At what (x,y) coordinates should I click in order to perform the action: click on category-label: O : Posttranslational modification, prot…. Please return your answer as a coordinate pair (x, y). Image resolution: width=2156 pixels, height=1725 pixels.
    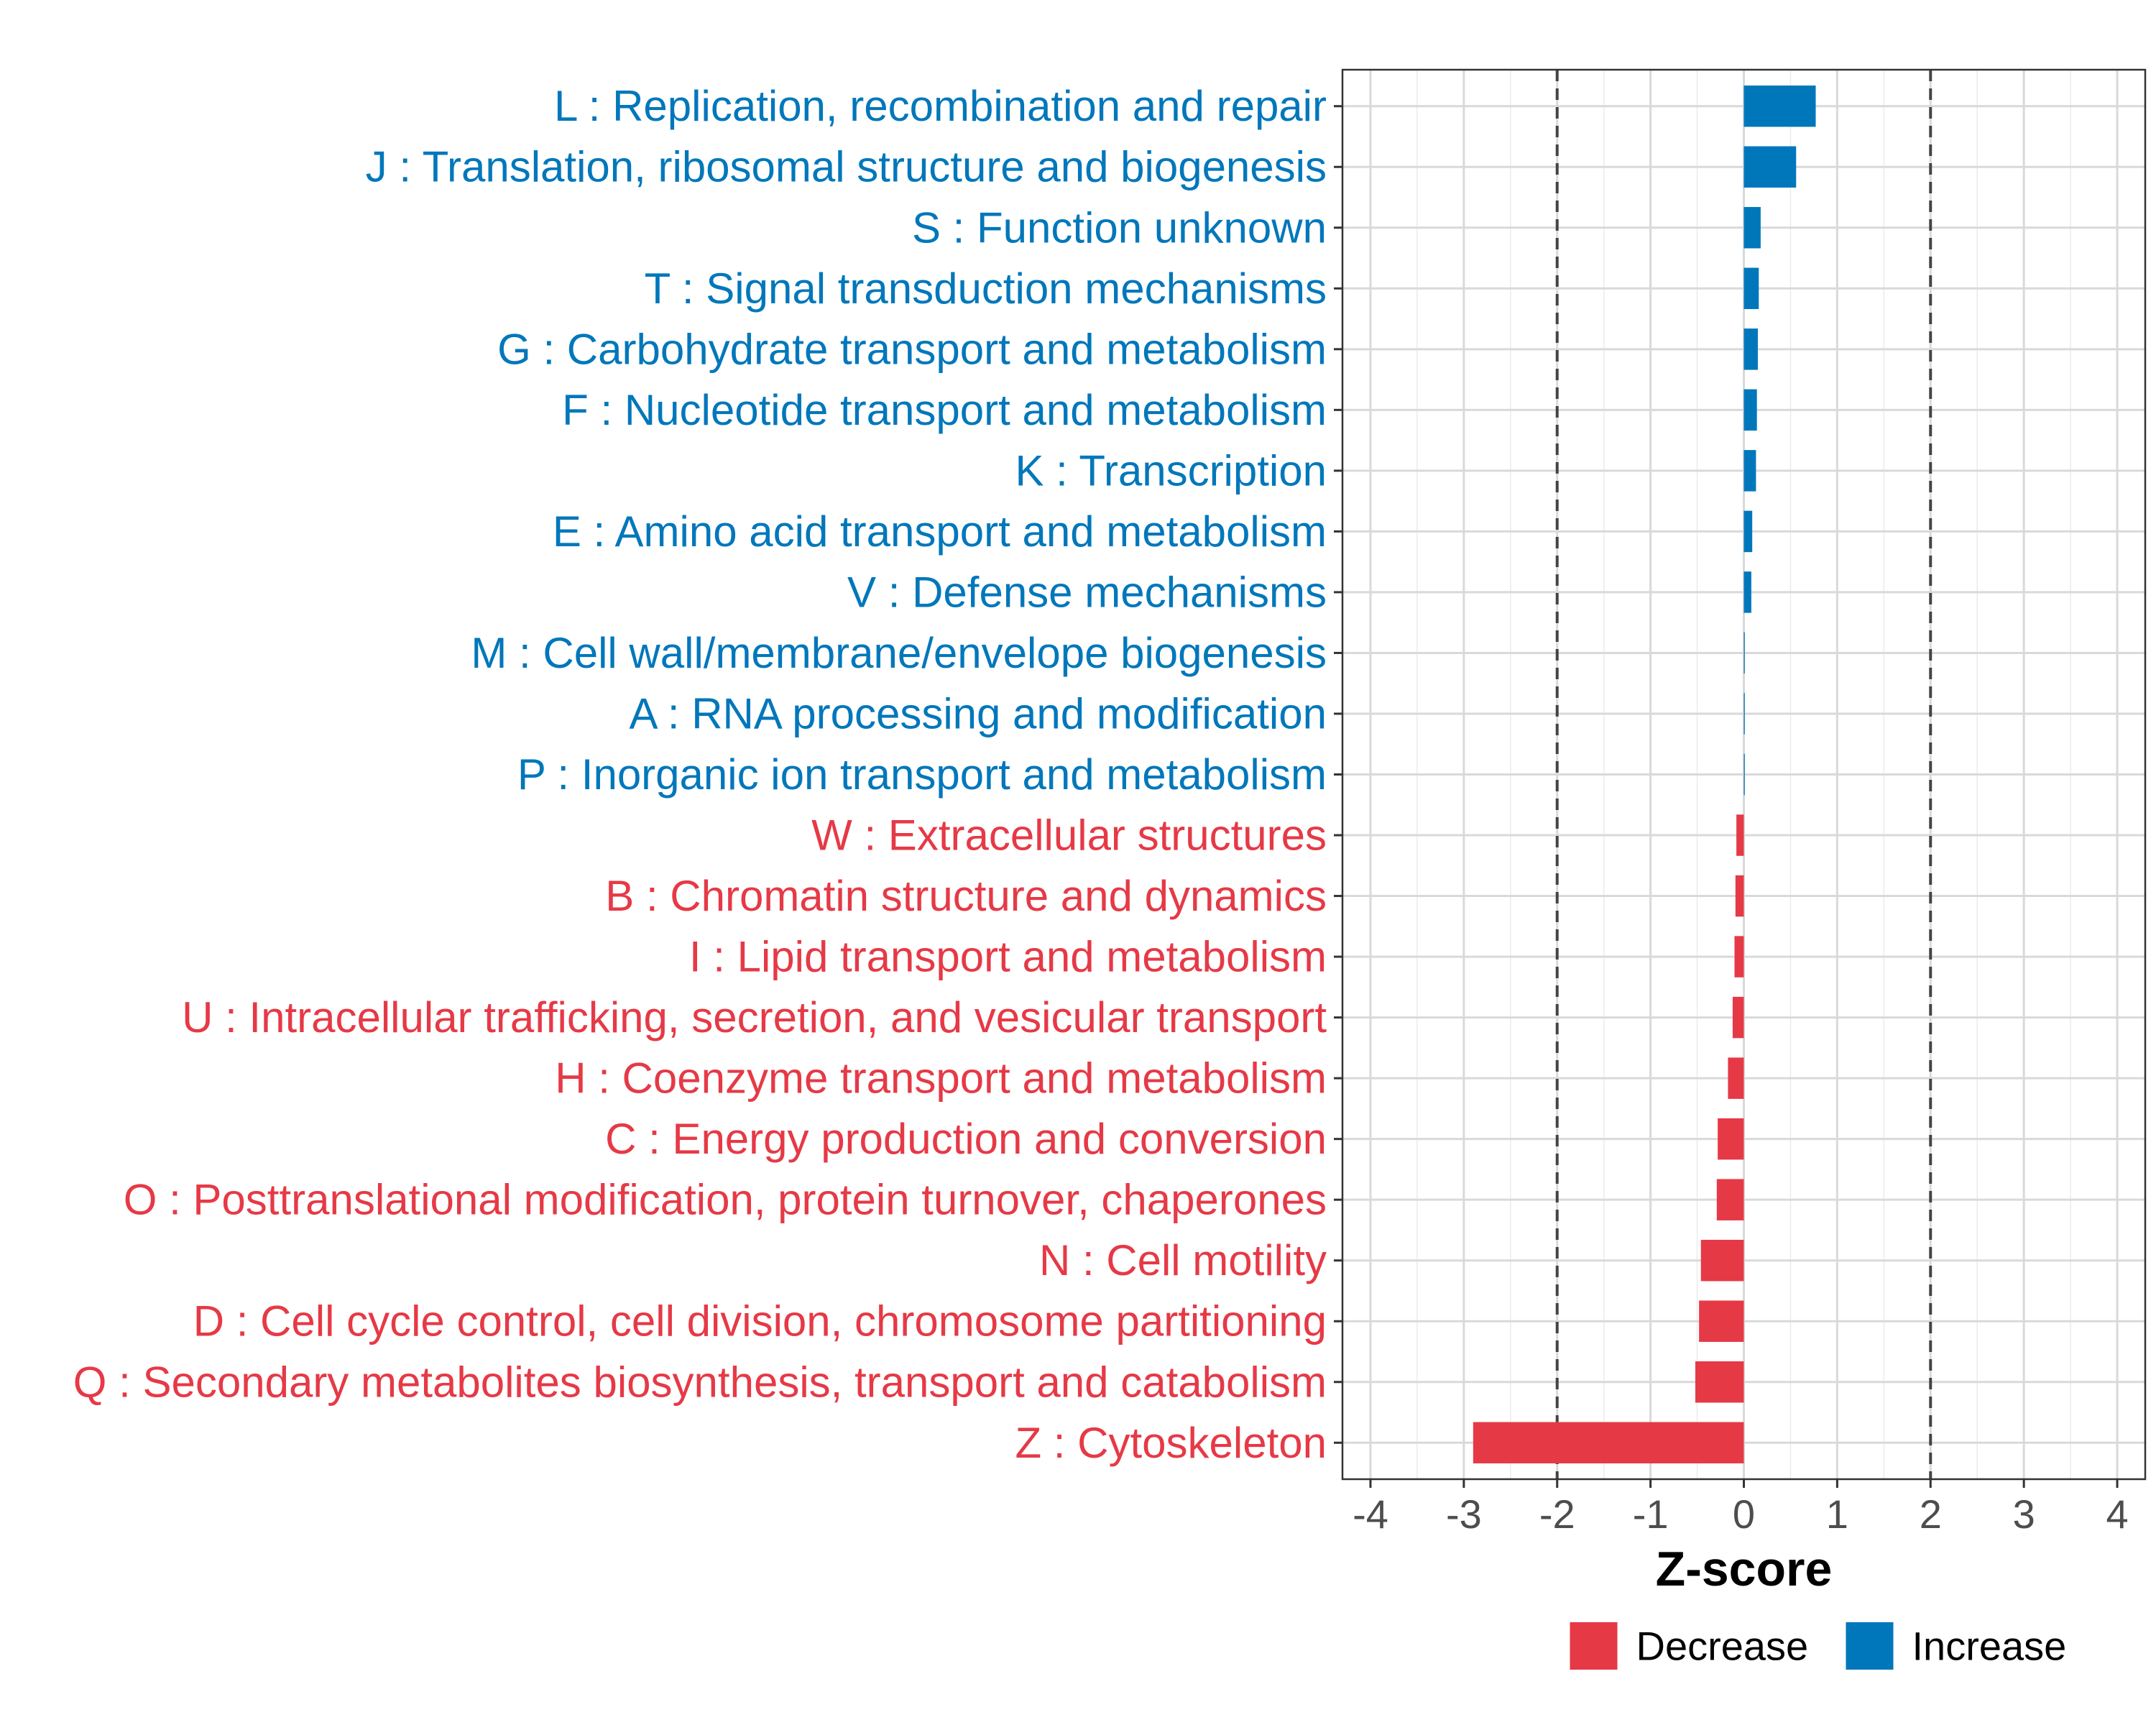
    Looking at the image, I should click on (725, 1200).